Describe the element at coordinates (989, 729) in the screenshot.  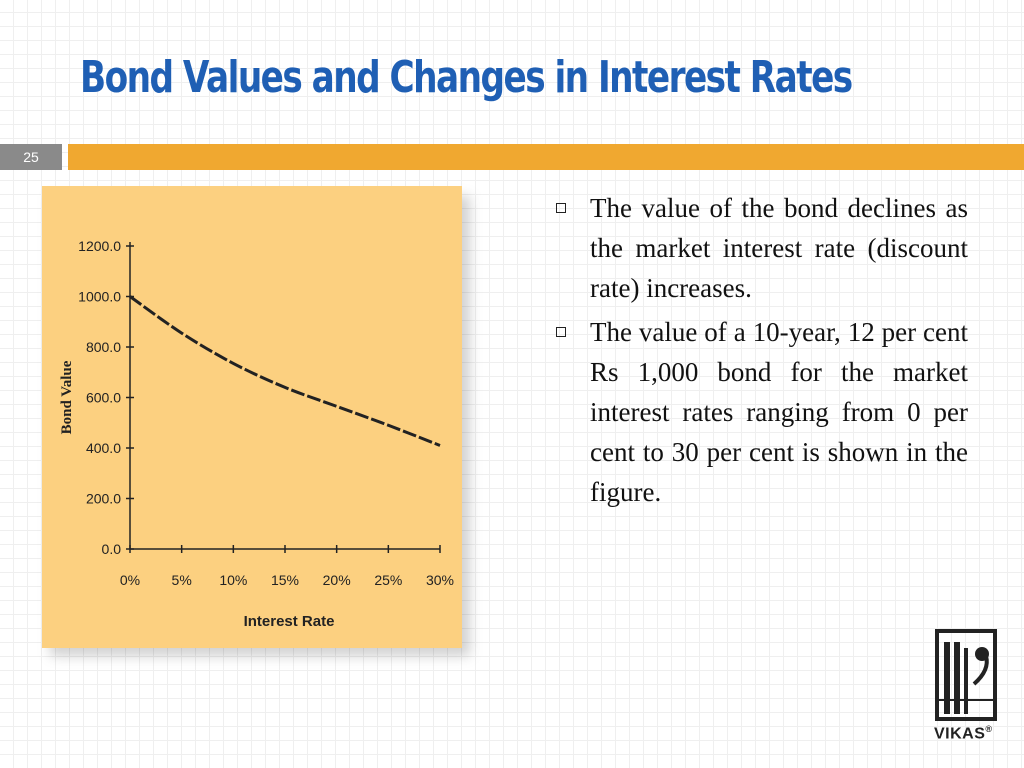
I see `registered-mark: ®` at that location.